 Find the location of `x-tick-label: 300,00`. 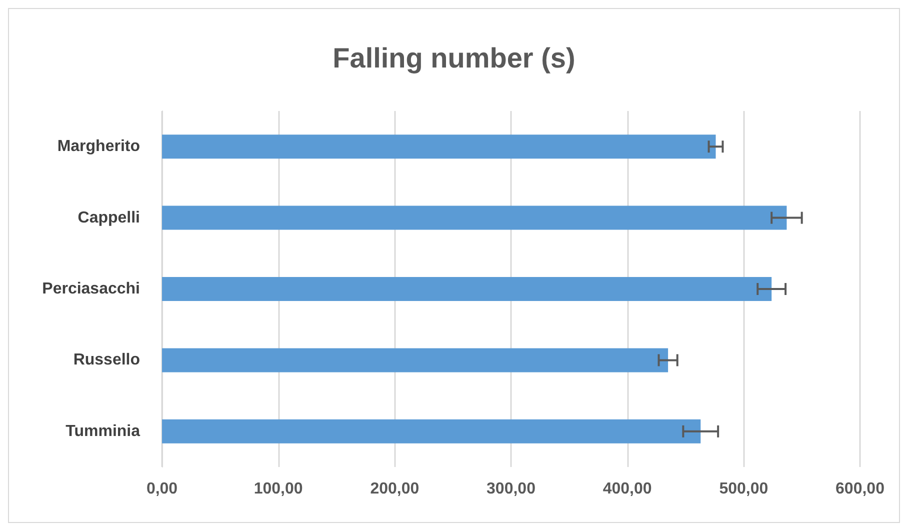

x-tick-label: 300,00 is located at coordinates (511, 489).